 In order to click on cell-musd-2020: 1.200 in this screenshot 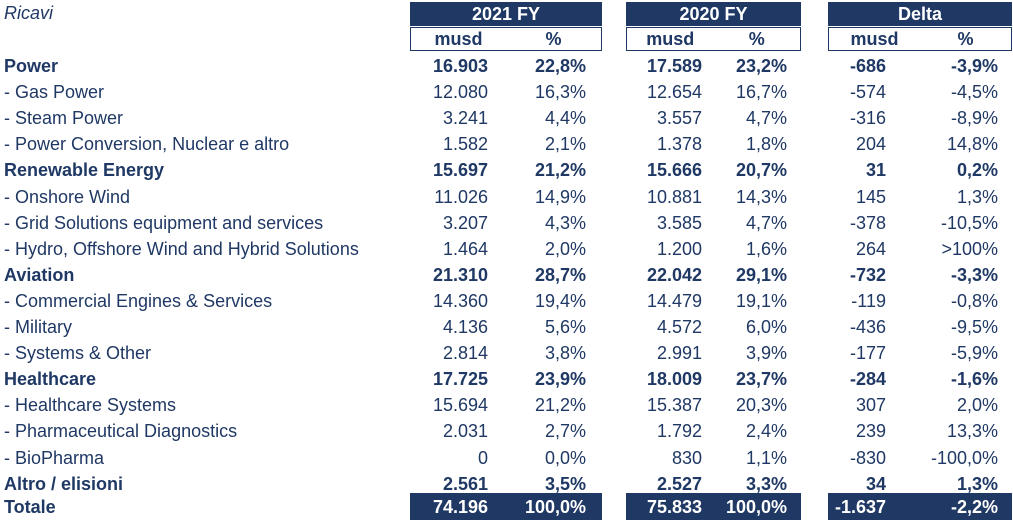, I will do `click(679, 248)`.